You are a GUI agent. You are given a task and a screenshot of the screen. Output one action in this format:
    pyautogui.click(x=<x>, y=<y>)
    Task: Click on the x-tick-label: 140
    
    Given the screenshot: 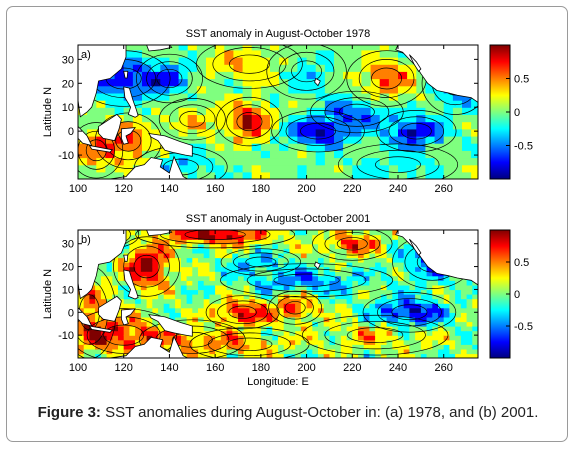 What is the action you would take?
    pyautogui.click(x=169, y=189)
    